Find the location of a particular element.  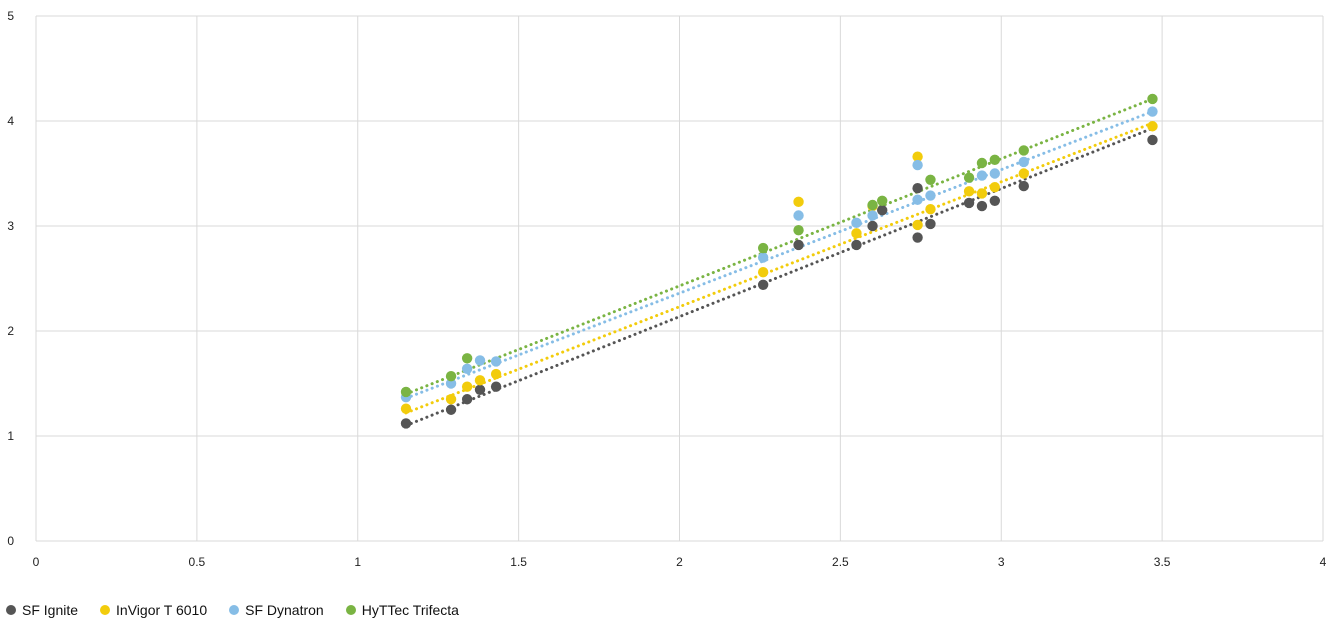

x-tick-label: 4 is located at coordinates (1323, 562).